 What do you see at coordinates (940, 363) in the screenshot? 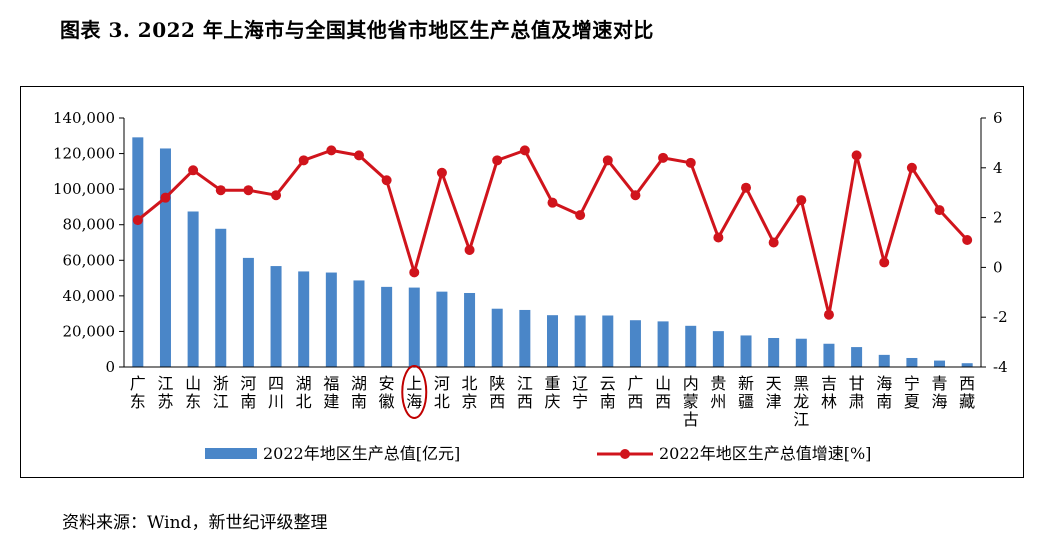
I see `bar-青海` at bounding box center [940, 363].